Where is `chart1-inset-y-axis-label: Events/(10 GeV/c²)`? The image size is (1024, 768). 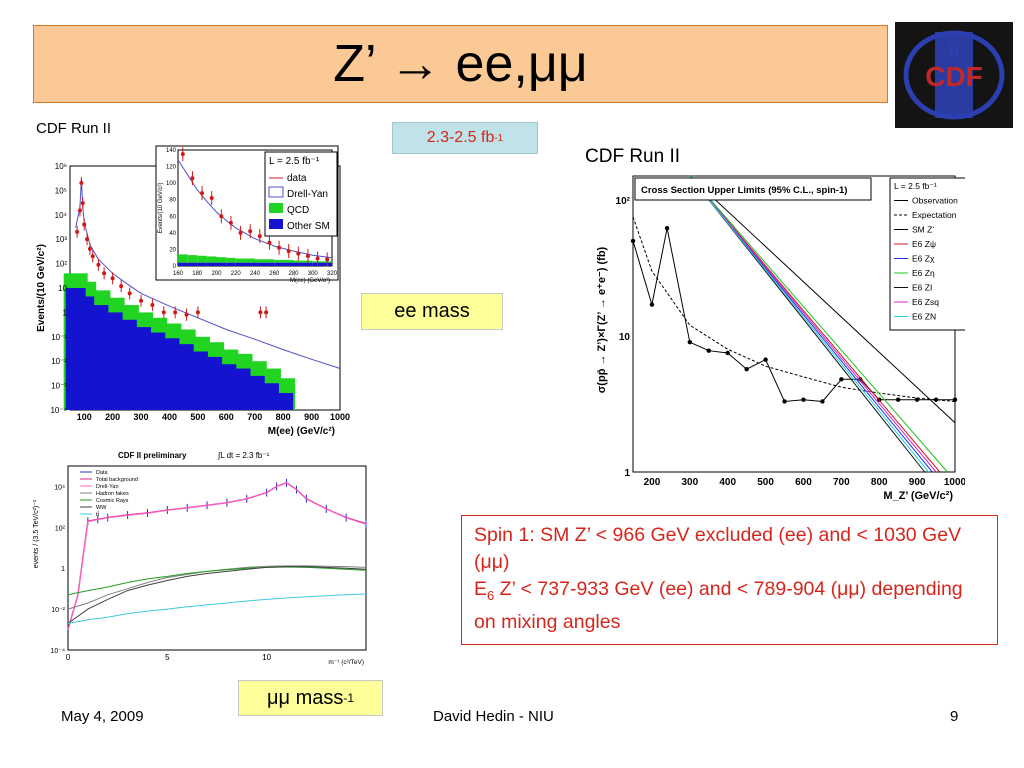
chart1-inset-y-axis-label: Events/(10 GeV/c²) is located at coordinates (161, 207).